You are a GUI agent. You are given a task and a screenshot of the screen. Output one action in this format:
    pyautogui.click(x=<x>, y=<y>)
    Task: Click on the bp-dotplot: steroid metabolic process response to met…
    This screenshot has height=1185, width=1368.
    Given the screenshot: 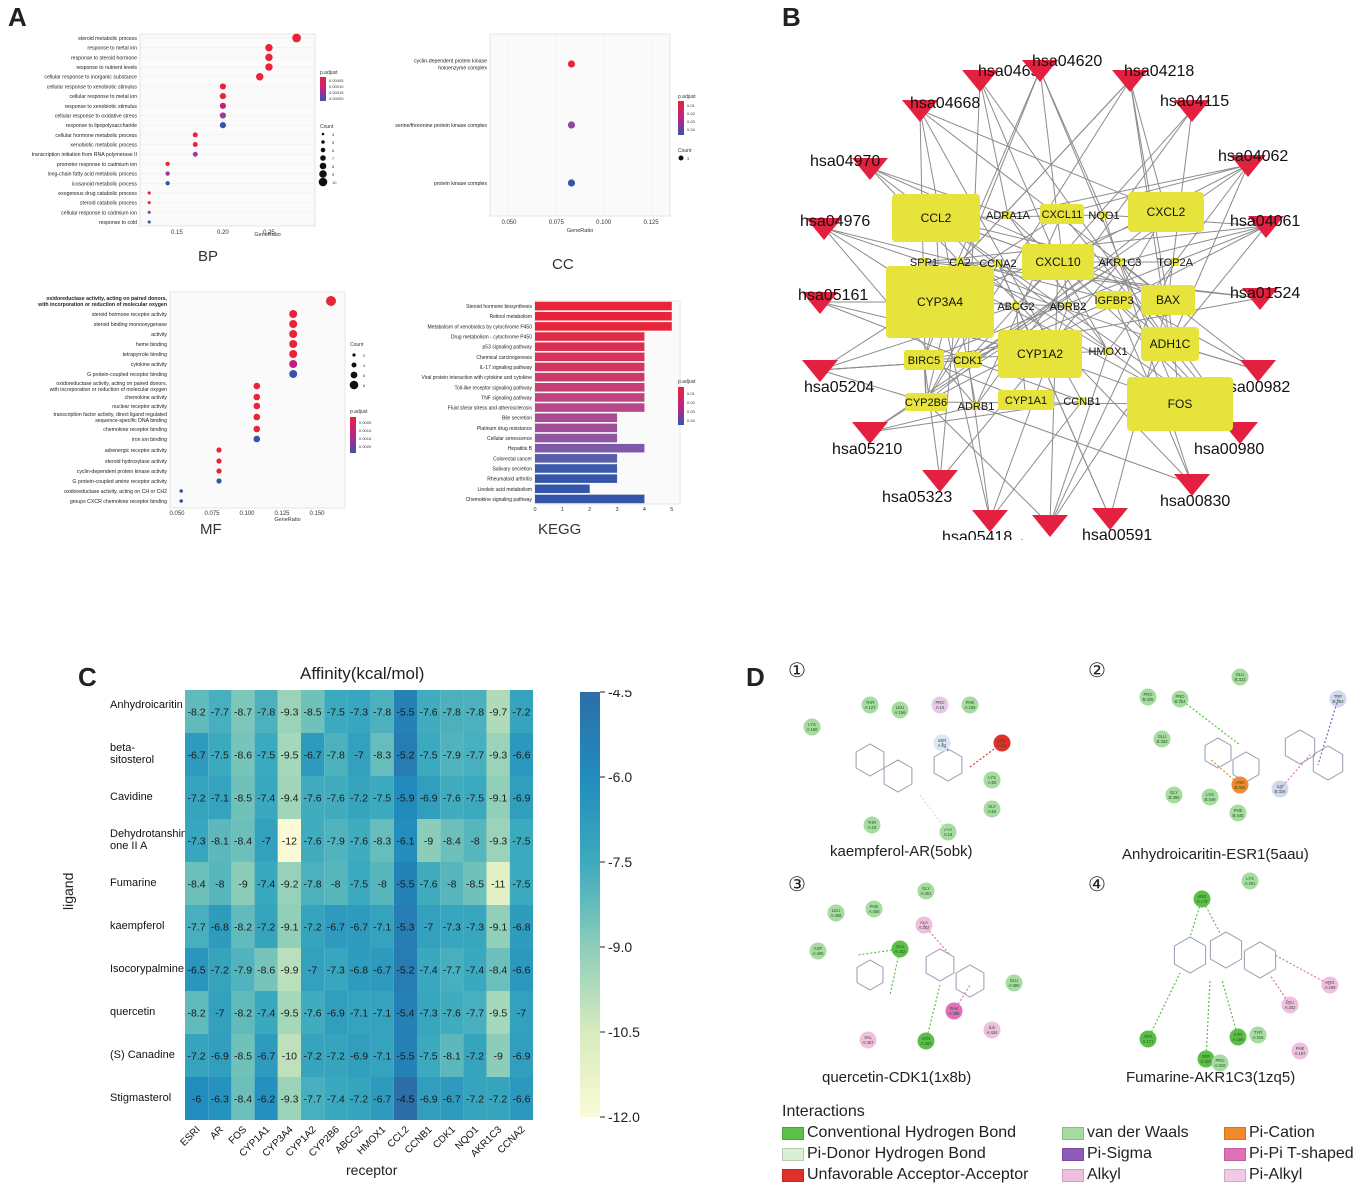 What is the action you would take?
    pyautogui.click(x=188, y=135)
    